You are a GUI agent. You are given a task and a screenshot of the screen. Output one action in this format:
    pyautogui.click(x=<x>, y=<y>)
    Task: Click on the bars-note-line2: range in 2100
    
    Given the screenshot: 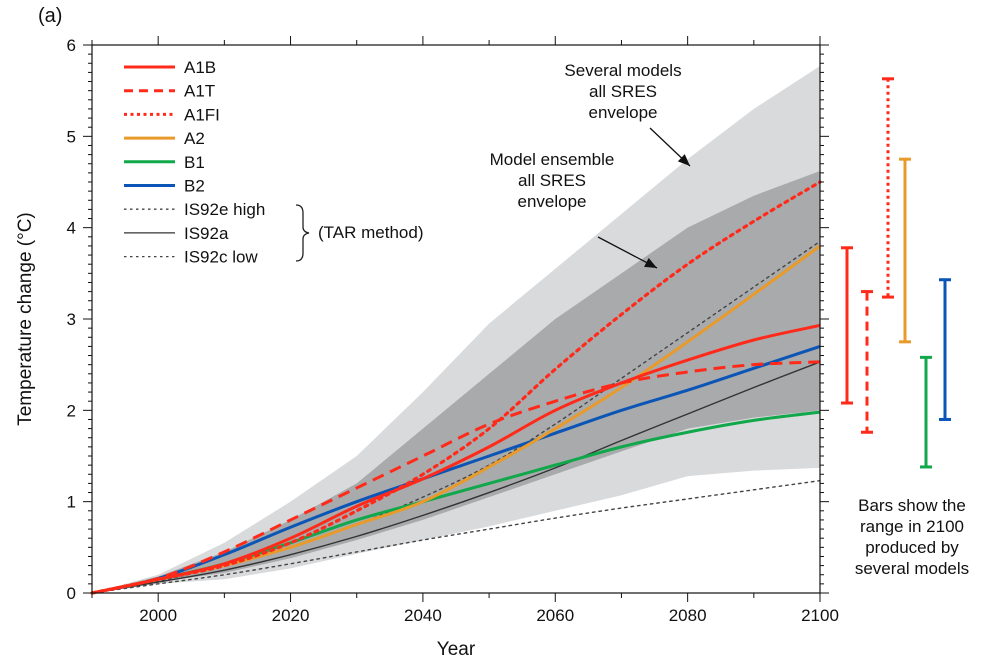 What is the action you would take?
    pyautogui.click(x=912, y=526)
    